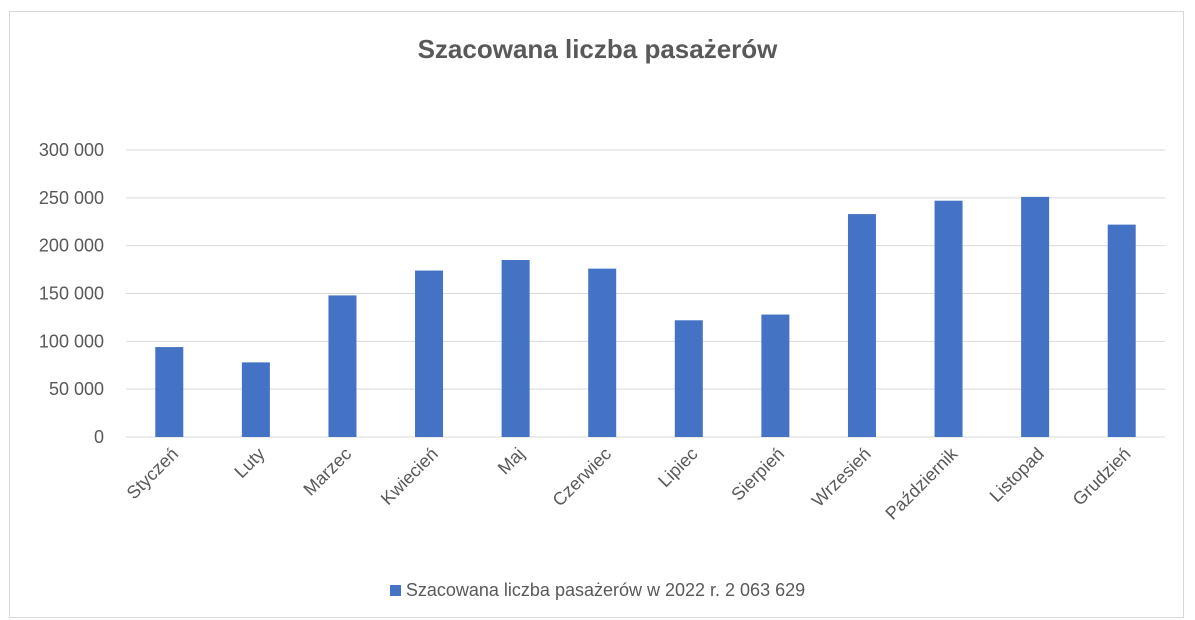 This screenshot has height=620, width=1195. Describe the element at coordinates (757, 474) in the screenshot. I see `x-tick-label: Sierpień` at that location.